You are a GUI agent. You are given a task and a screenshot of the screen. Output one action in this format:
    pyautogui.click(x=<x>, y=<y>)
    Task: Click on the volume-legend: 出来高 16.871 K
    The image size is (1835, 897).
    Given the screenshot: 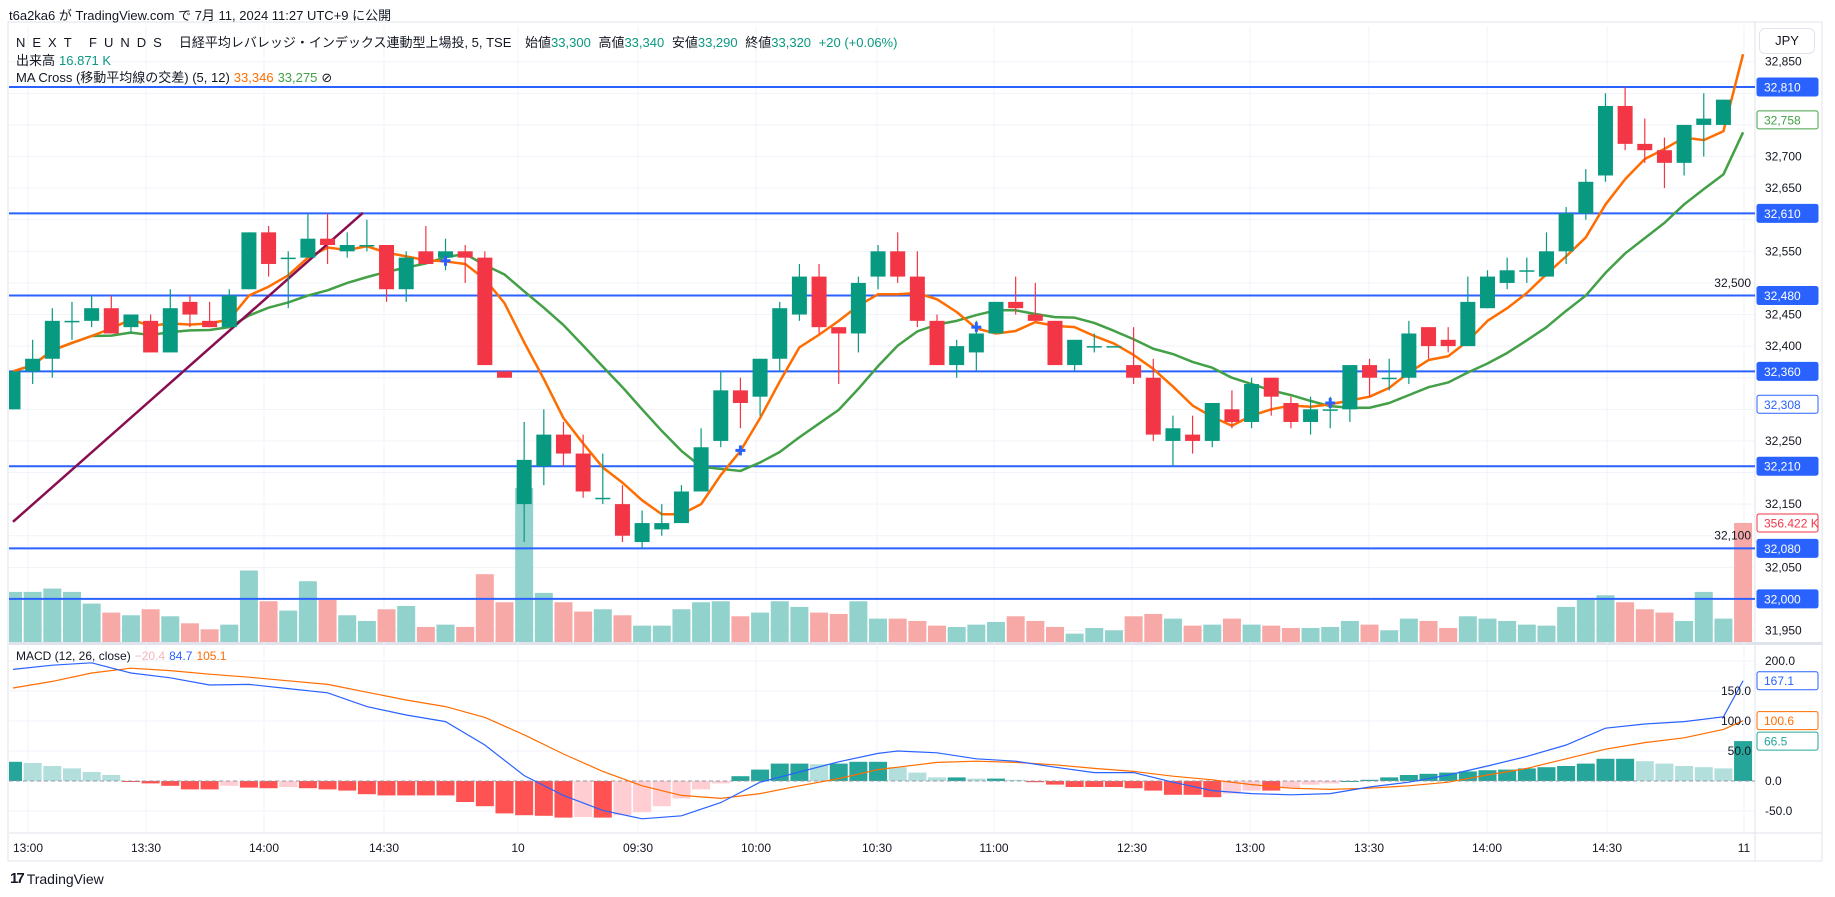 What is the action you would take?
    pyautogui.click(x=65, y=59)
    